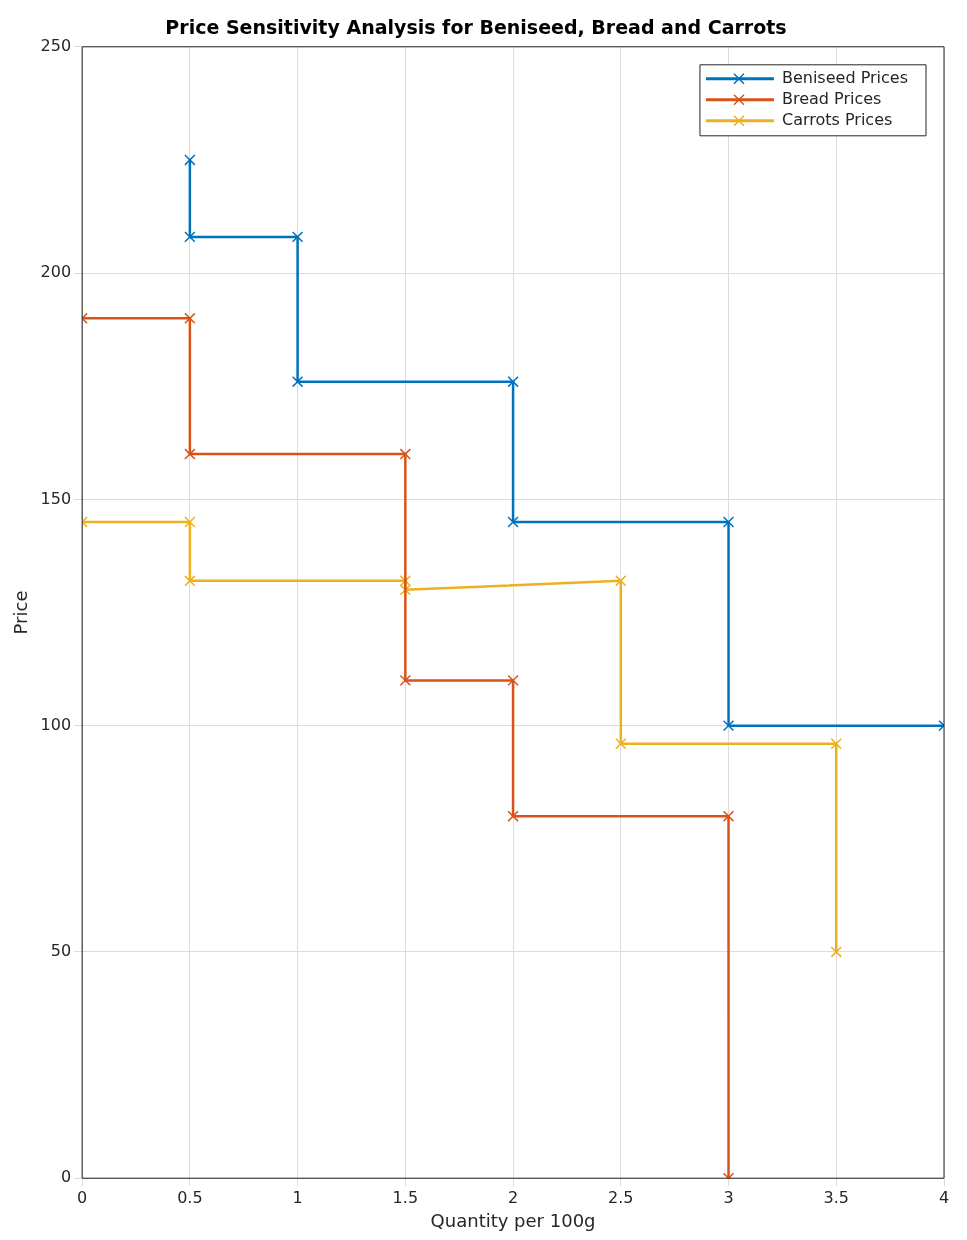  What do you see at coordinates (190, 1197) in the screenshot?
I see `x-tick-label: 0.5` at bounding box center [190, 1197].